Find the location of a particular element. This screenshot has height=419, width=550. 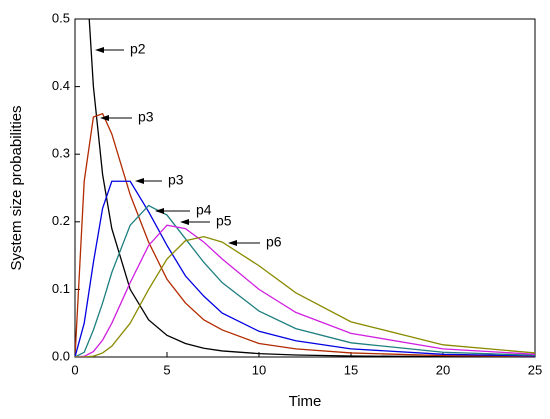

annotation-label: p5 is located at coordinates (224, 221).